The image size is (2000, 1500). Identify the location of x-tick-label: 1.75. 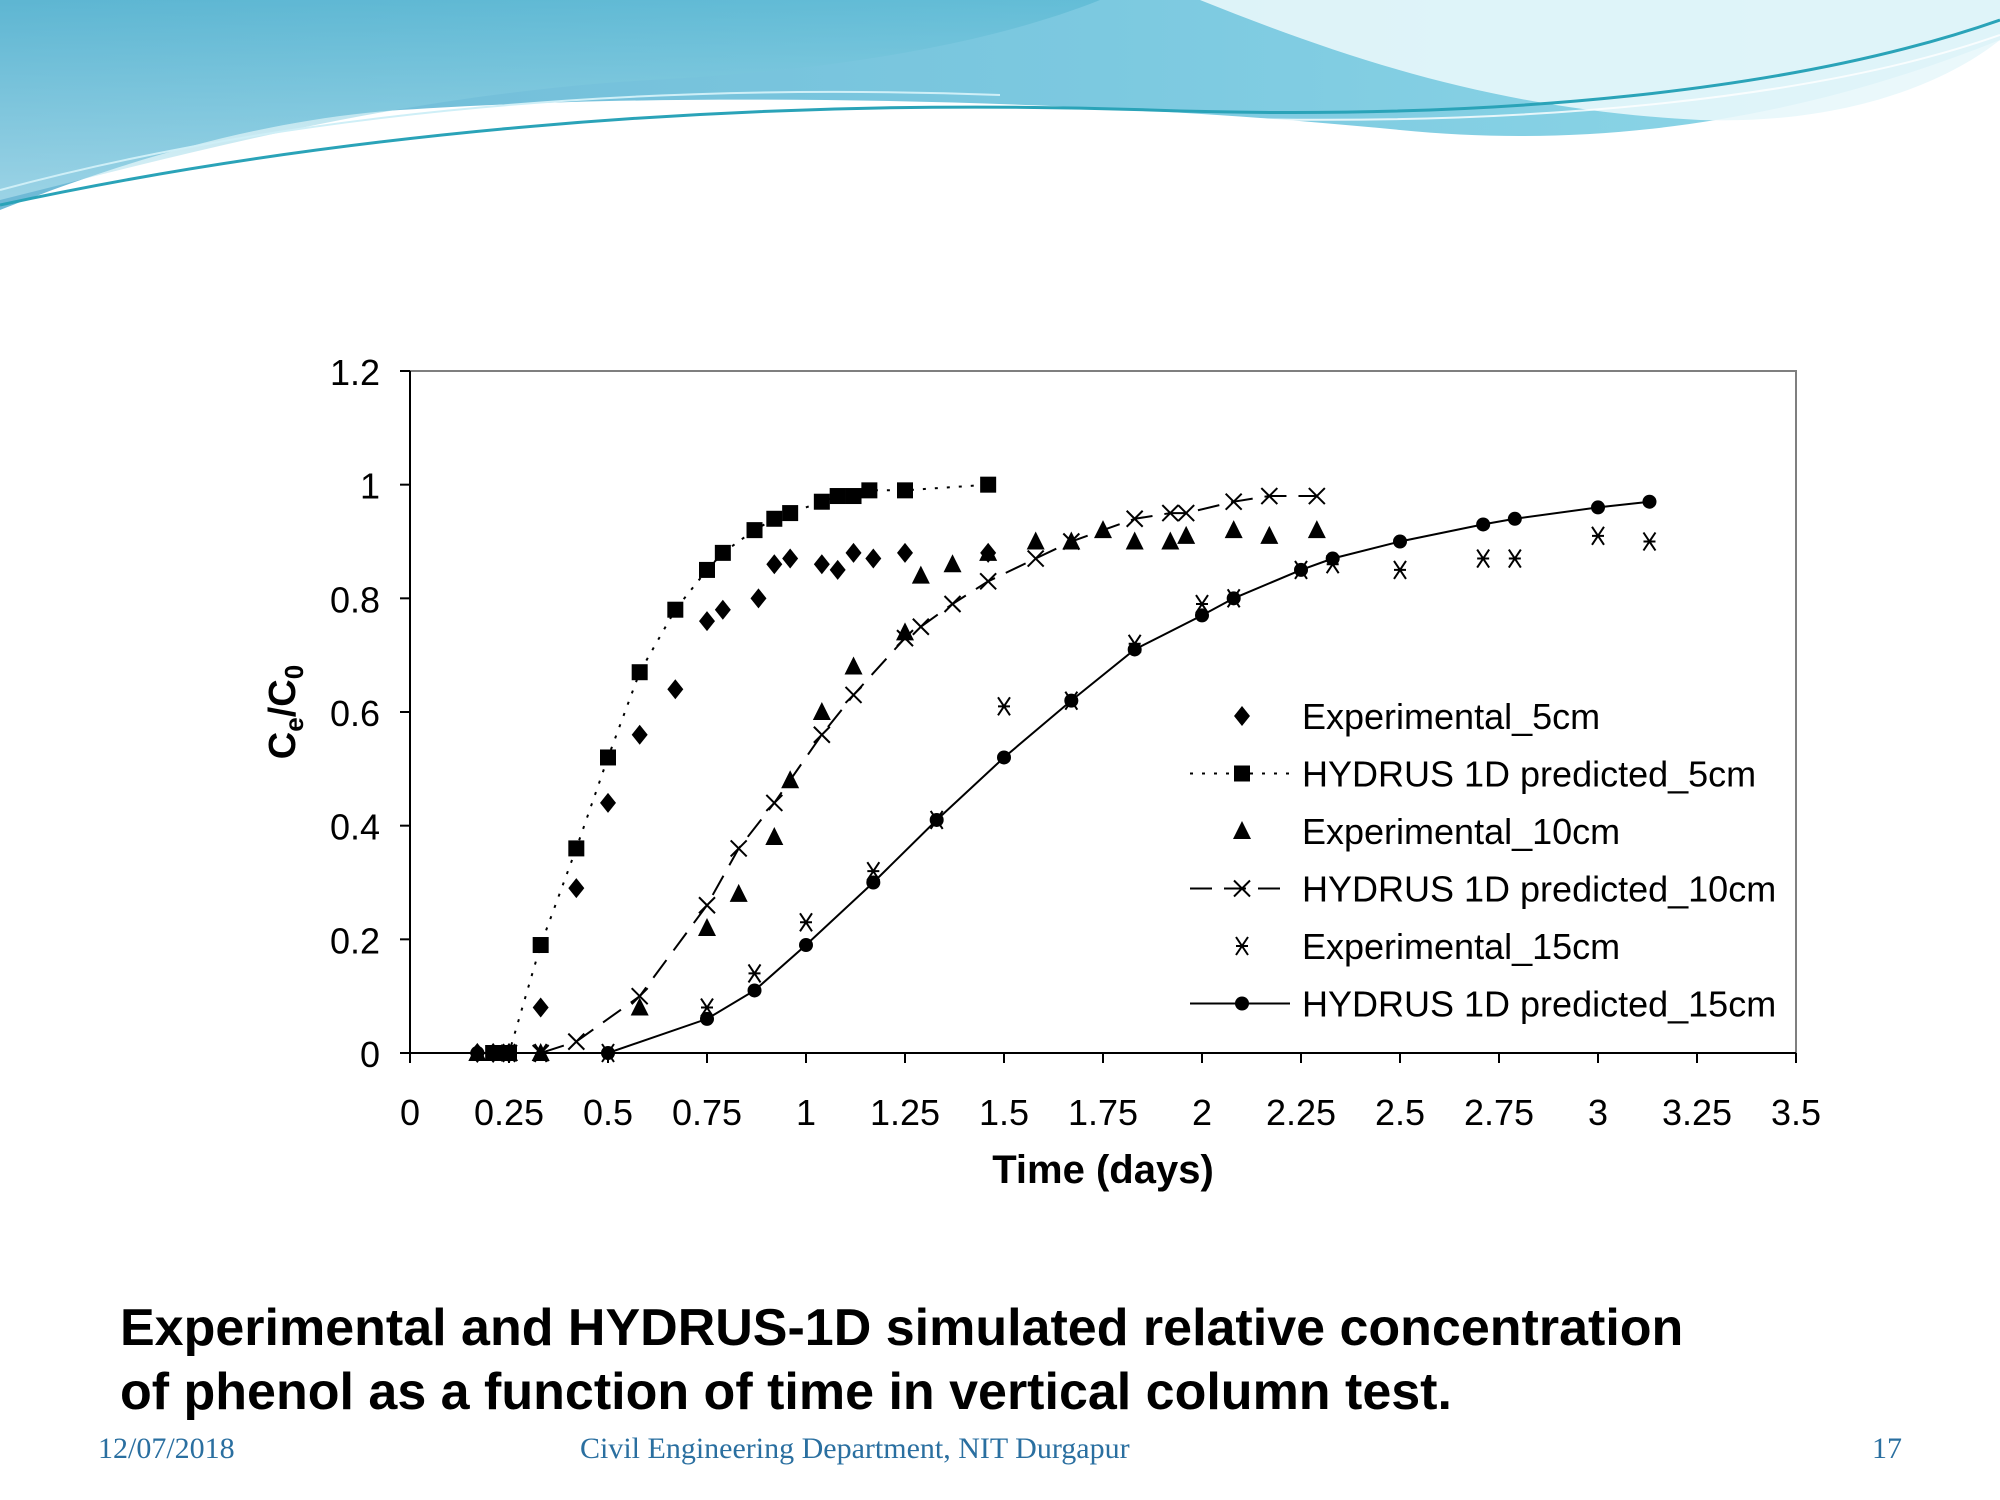
(1103, 1112).